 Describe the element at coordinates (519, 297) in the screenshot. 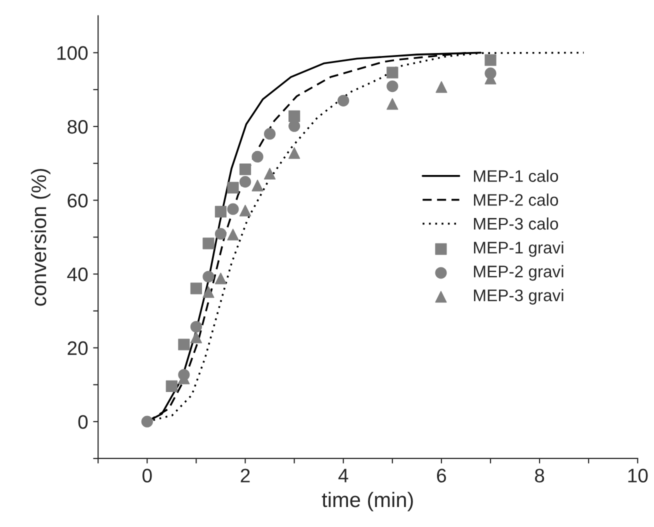

I see `legend-label: MEP-3 gravi` at that location.